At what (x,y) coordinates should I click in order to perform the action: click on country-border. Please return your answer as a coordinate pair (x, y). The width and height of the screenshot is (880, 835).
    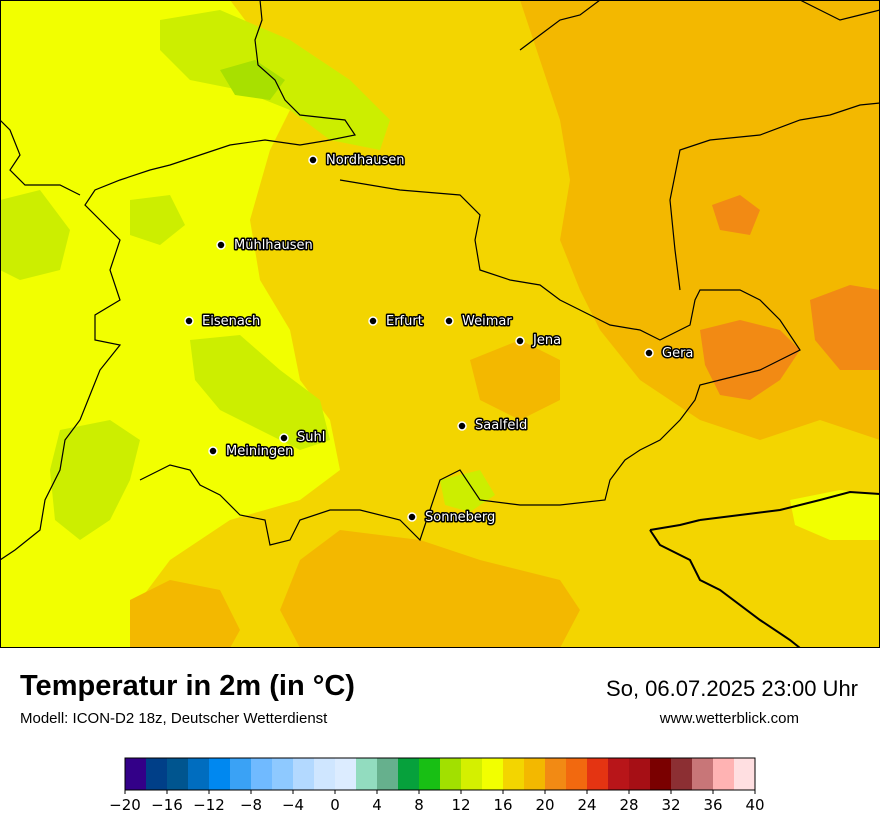
    Looking at the image, I should click on (764, 569).